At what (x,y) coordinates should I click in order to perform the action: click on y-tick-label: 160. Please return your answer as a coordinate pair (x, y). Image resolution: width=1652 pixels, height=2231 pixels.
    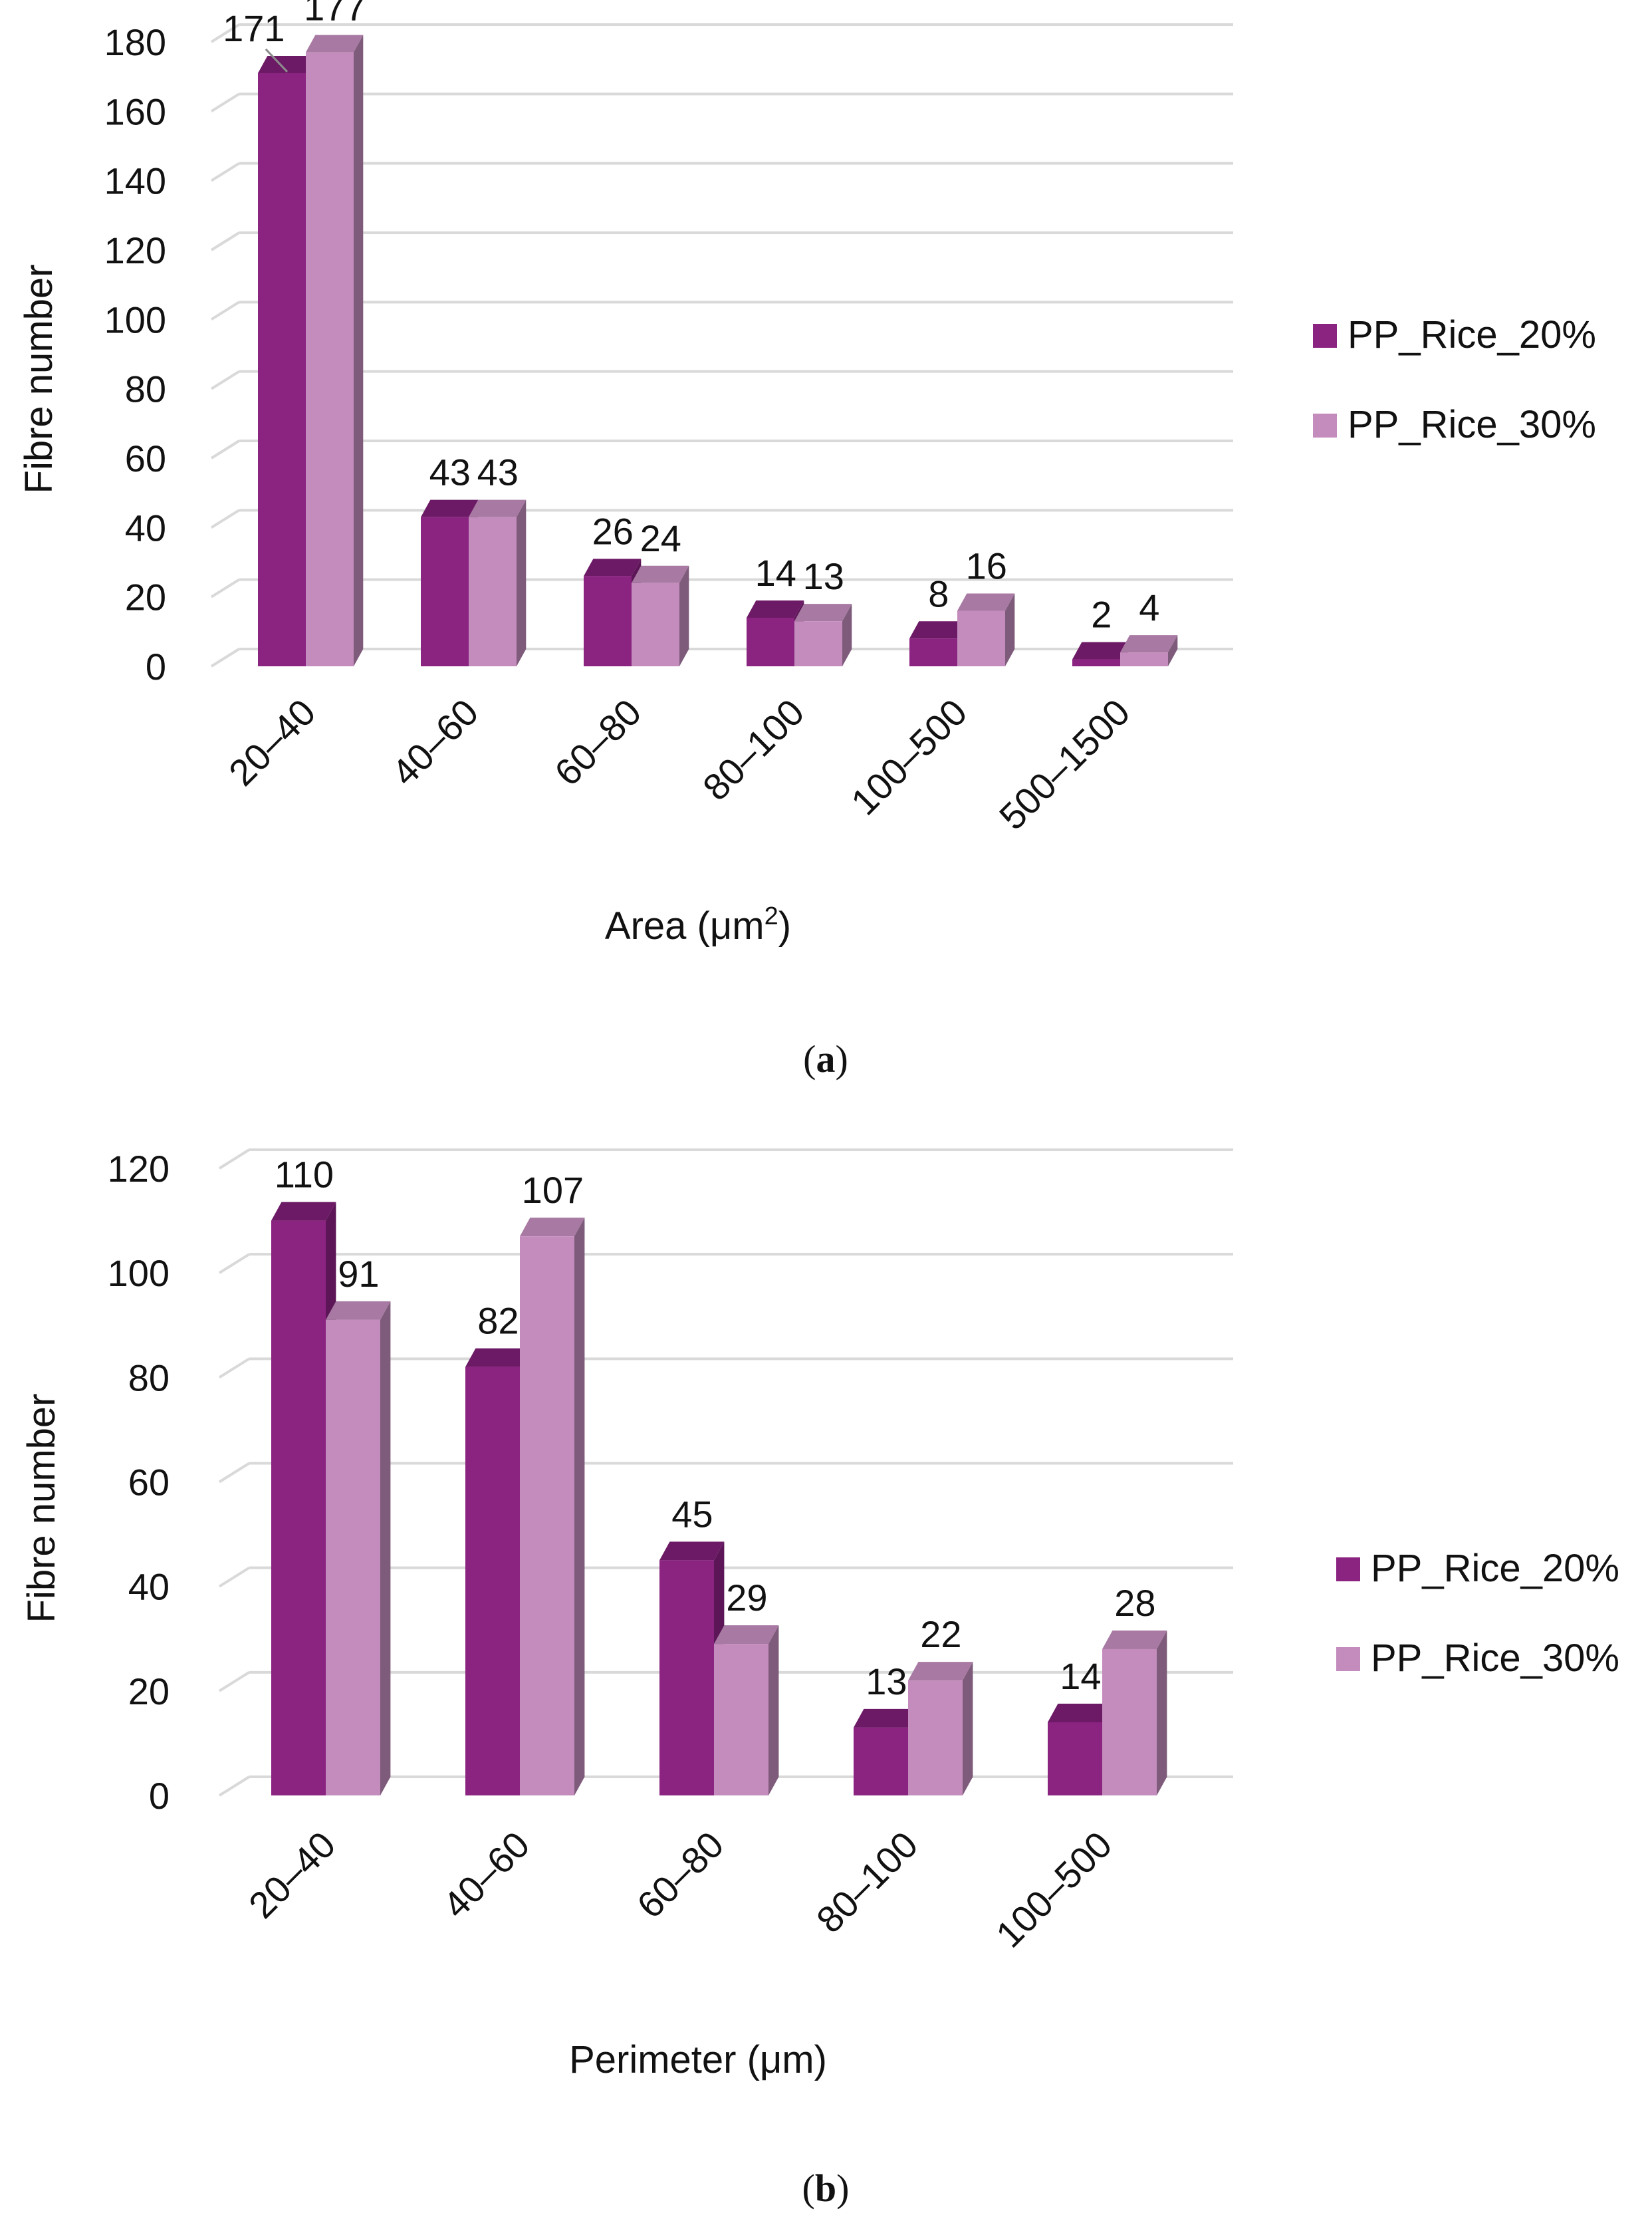
    Looking at the image, I should click on (135, 111).